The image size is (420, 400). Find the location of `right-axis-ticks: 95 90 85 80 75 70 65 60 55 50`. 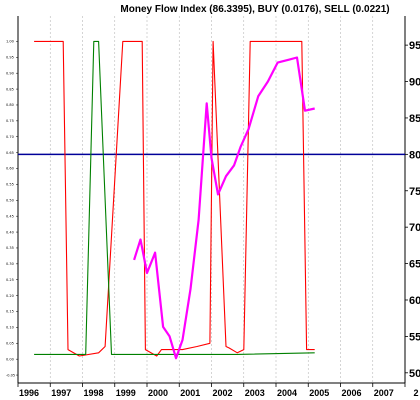

right-axis-ticks: 95 90 85 80 75 70 65 60 55 50 is located at coordinates (414, 210).